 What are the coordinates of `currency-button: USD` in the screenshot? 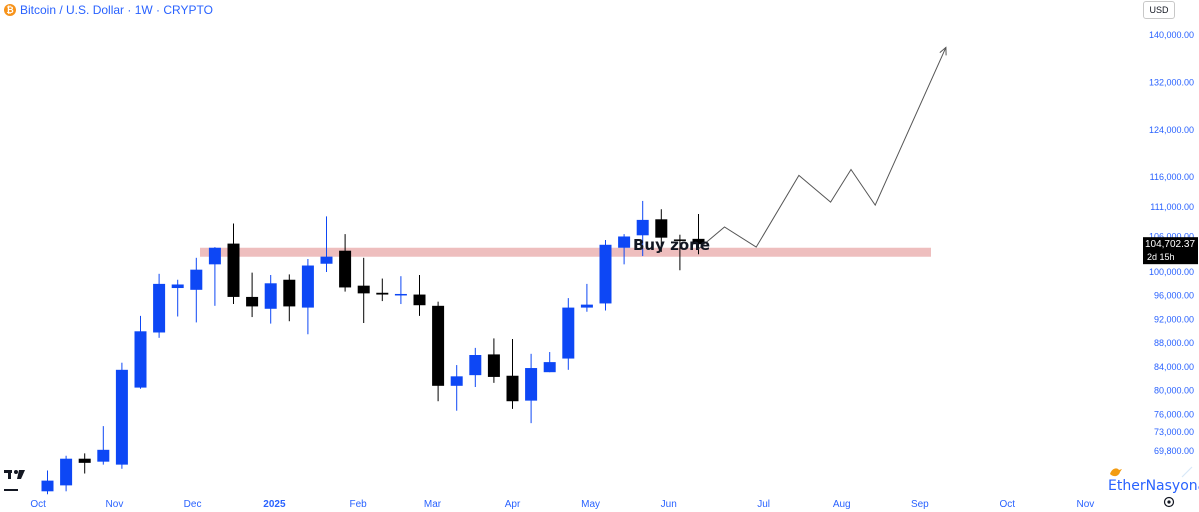 It's located at (1159, 10).